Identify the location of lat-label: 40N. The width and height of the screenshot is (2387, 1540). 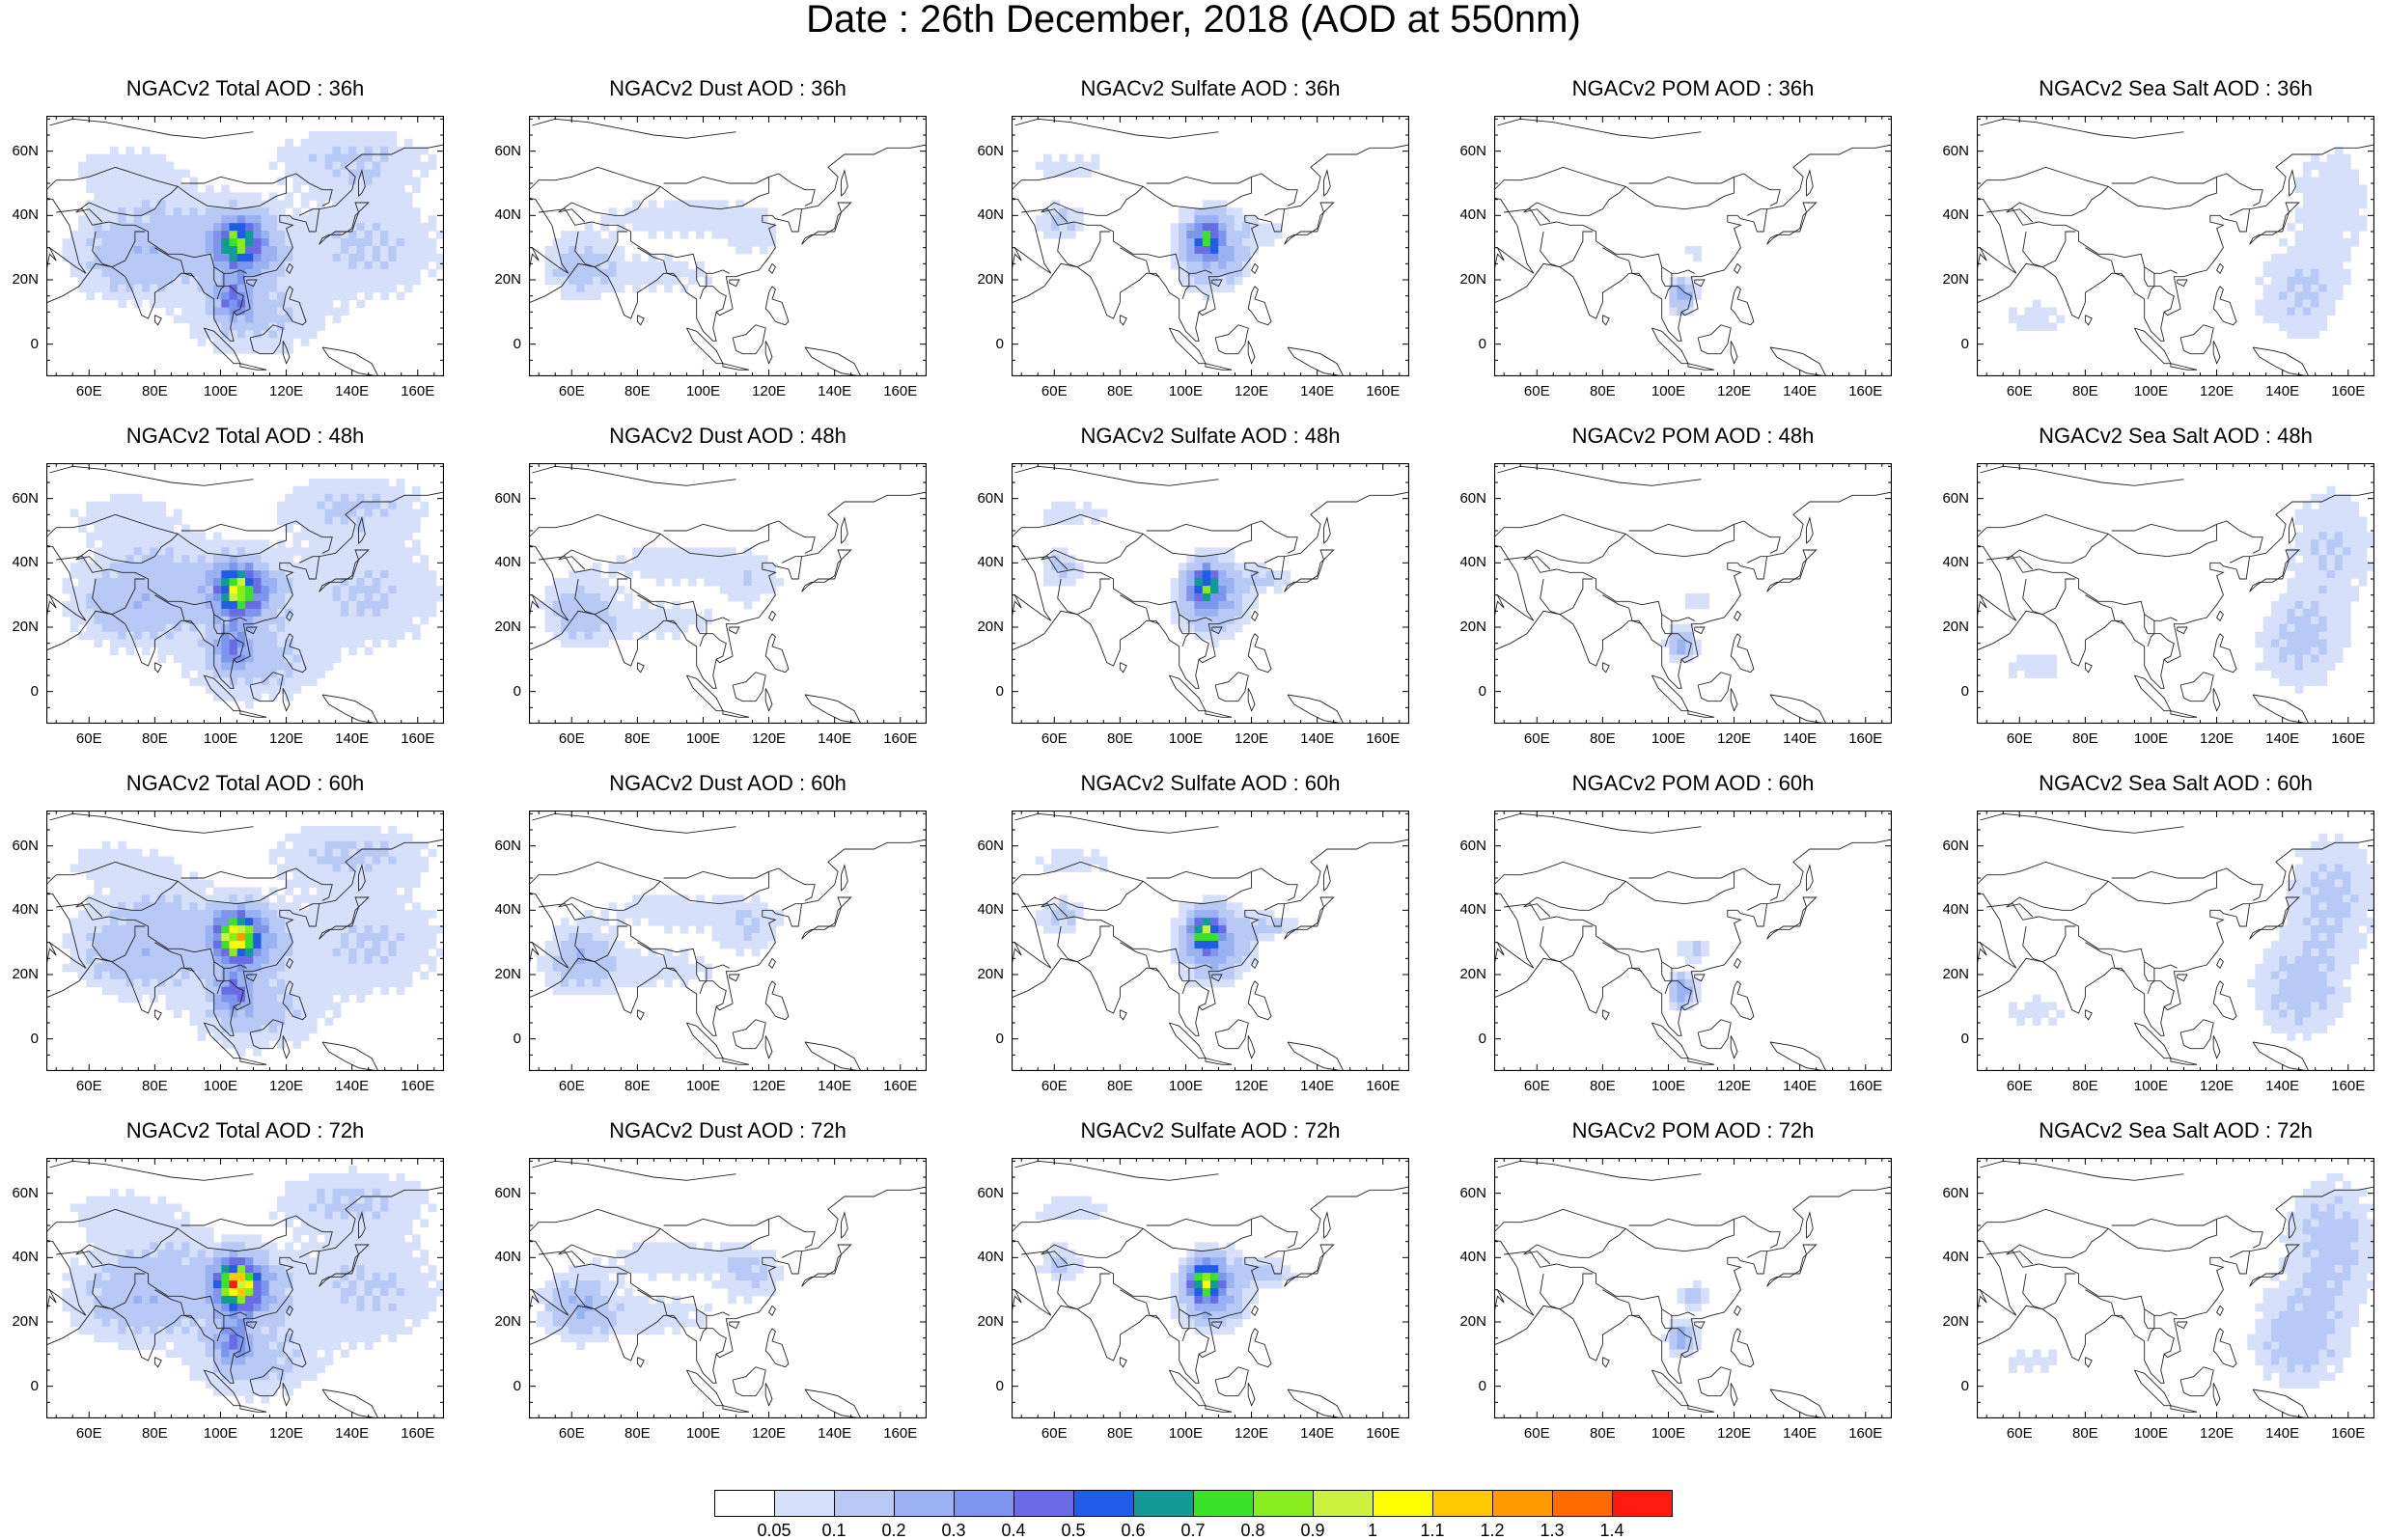
(507, 562).